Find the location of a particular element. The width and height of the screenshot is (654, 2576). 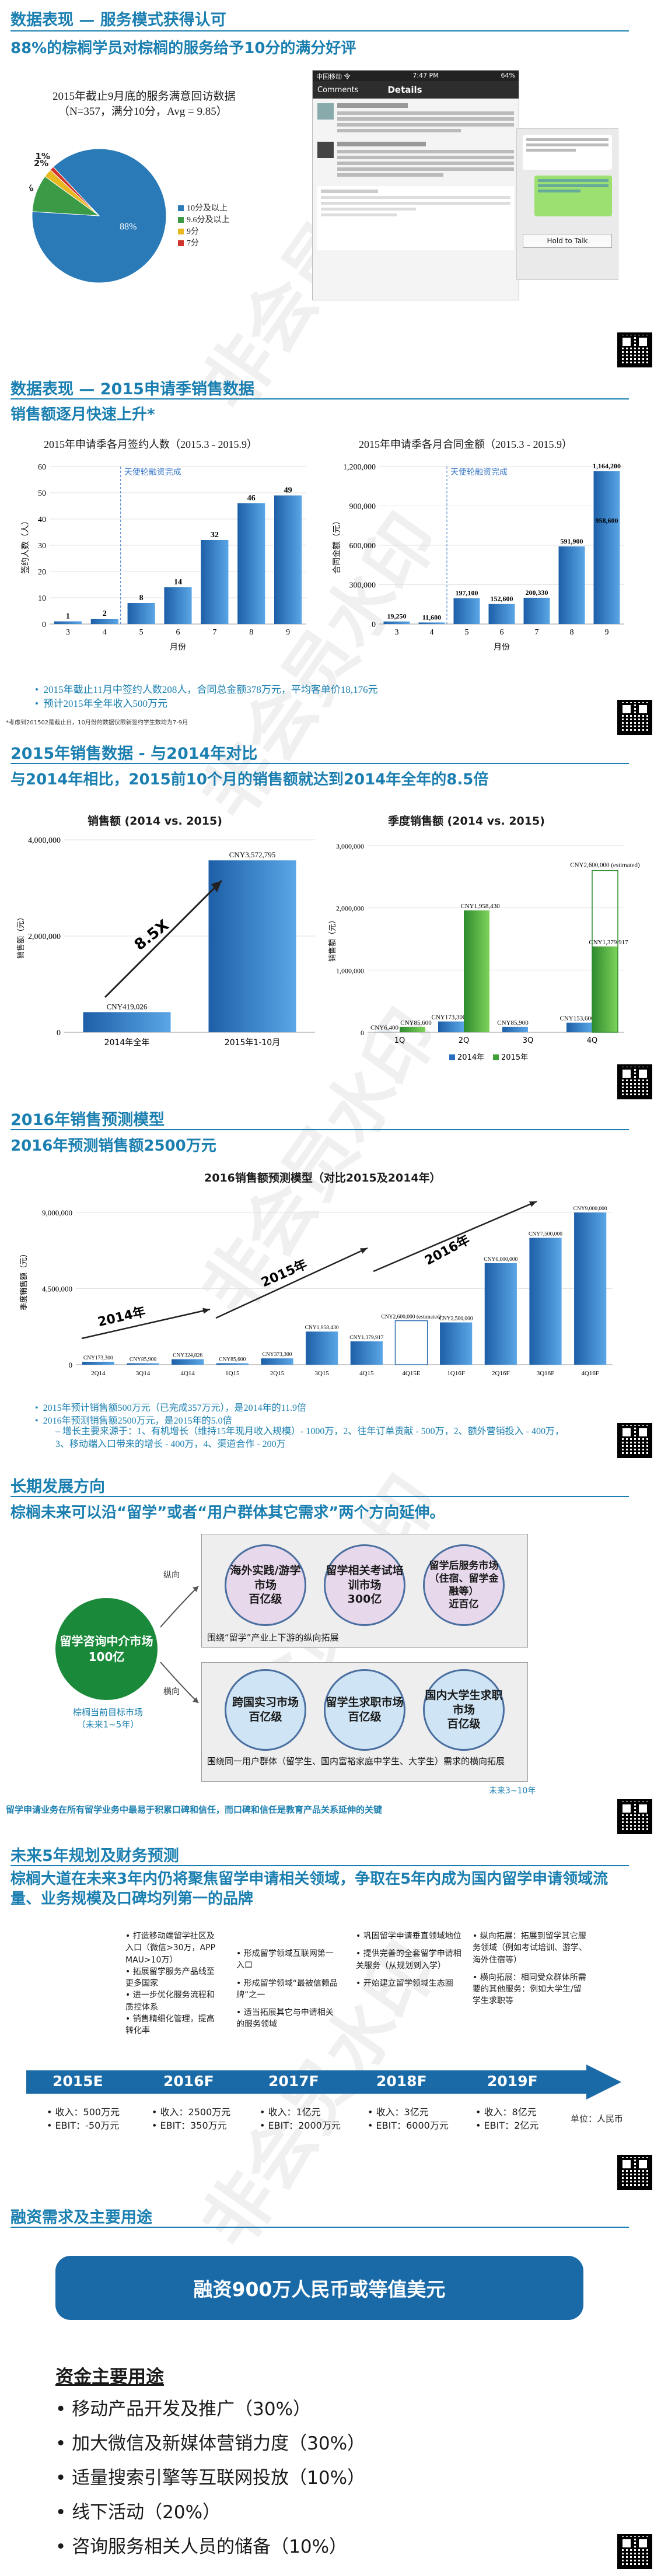

data-label: CNY1,958,430 is located at coordinates (322, 1328).